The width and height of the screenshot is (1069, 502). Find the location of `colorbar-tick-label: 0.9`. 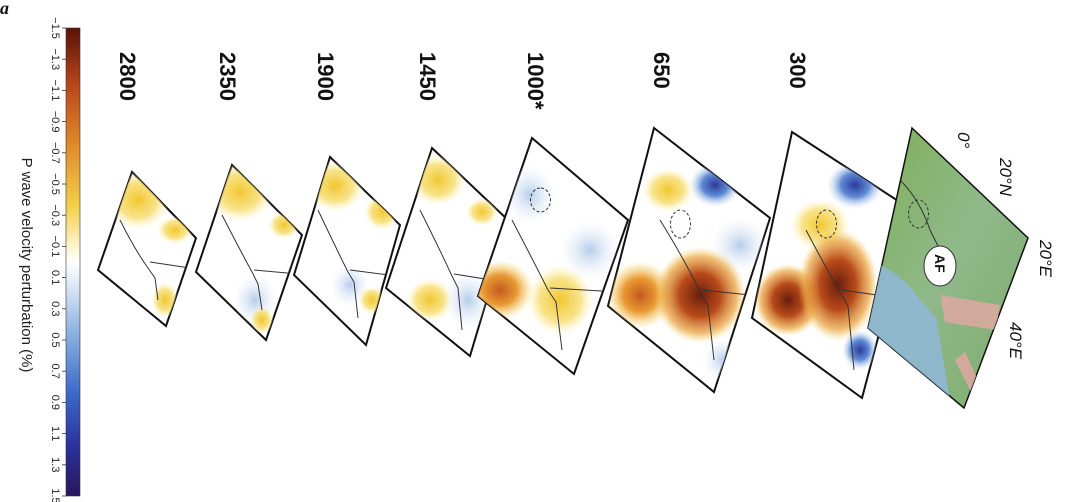

colorbar-tick-label: 0.9 is located at coordinates (55, 402).